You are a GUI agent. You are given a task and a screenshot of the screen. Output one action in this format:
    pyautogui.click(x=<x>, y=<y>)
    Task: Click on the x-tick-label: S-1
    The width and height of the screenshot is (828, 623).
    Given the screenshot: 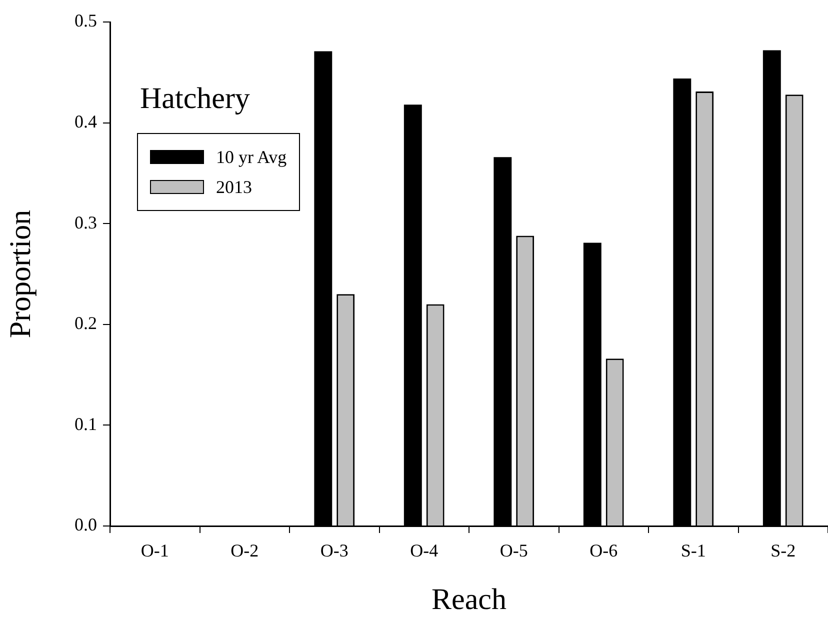 What is the action you would take?
    pyautogui.click(x=693, y=550)
    